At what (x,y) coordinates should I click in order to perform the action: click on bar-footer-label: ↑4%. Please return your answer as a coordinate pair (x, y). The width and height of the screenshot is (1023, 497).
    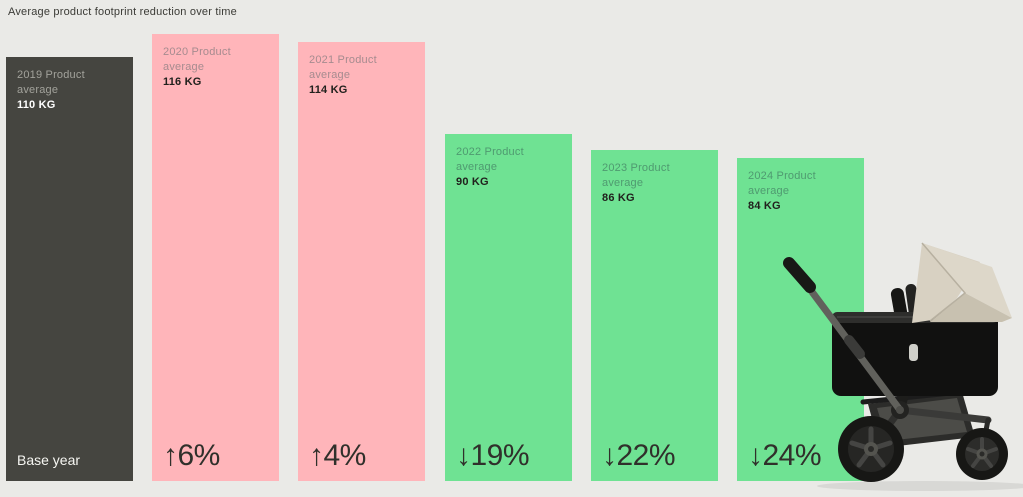
    Looking at the image, I should click on (337, 455).